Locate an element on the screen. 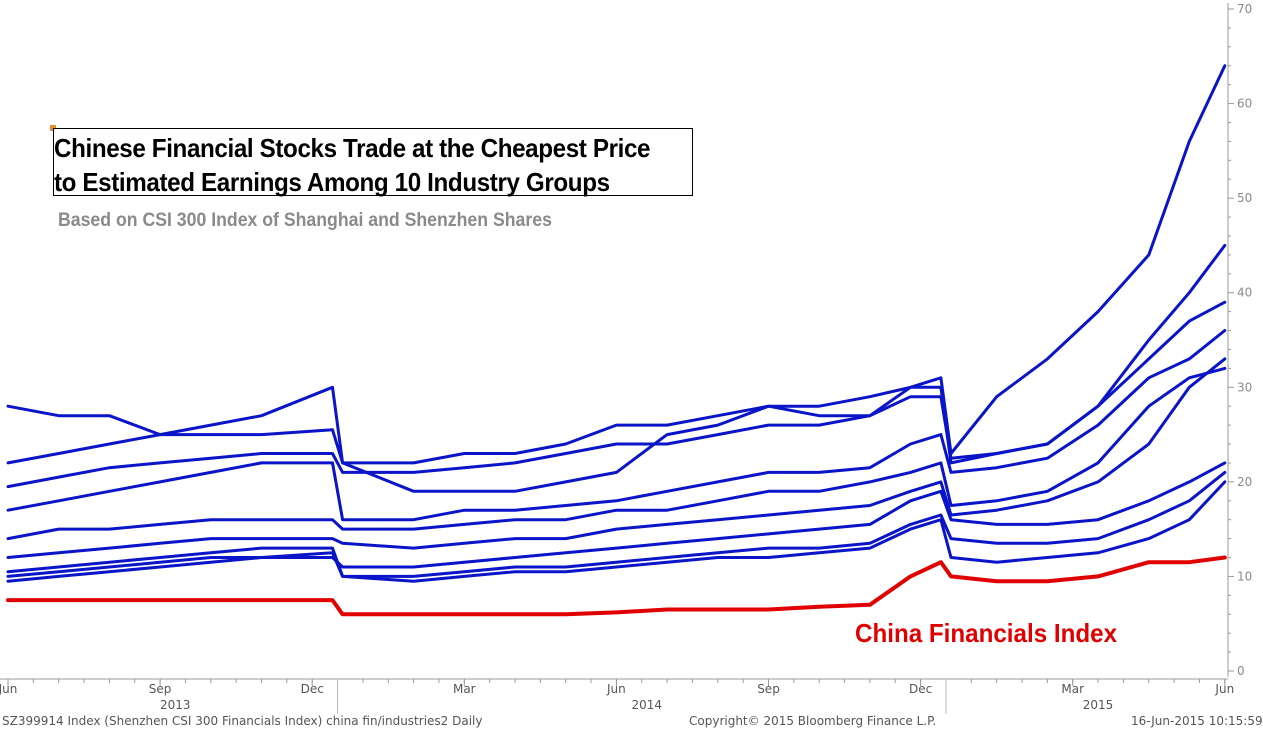 The image size is (1263, 731). year-label: 2015 is located at coordinates (1098, 705).